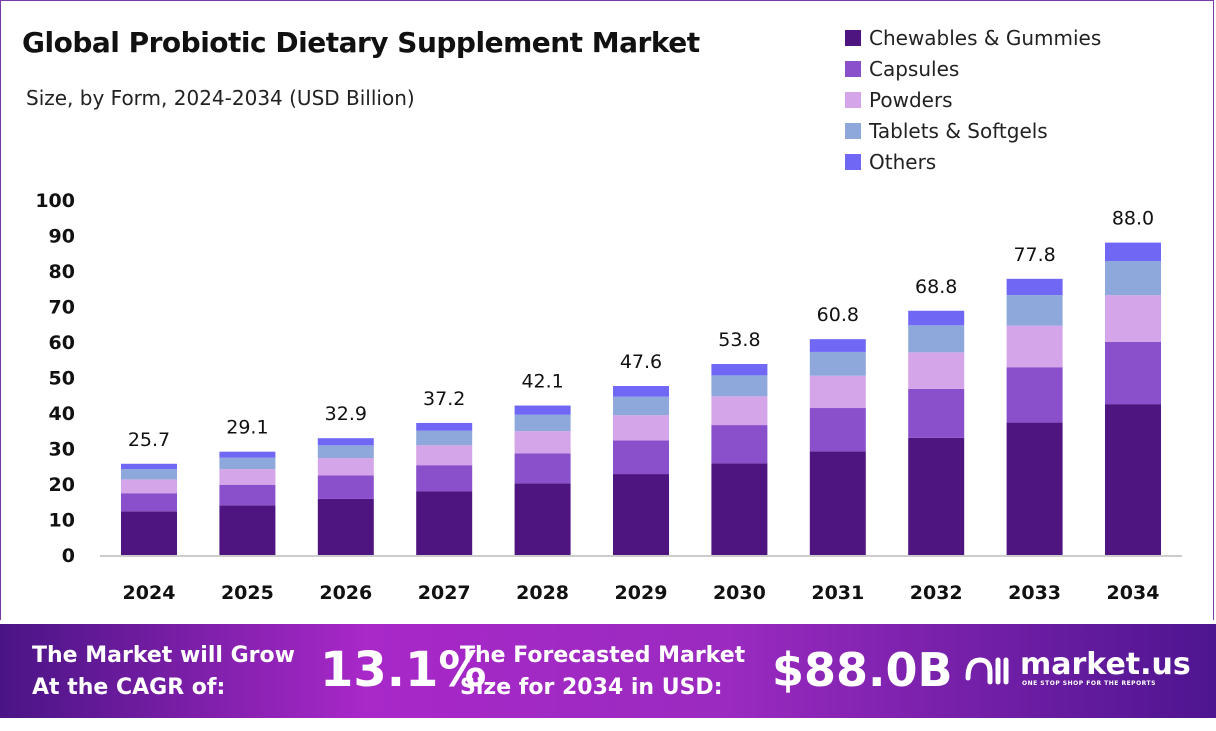  Describe the element at coordinates (973, 161) in the screenshot. I see `legend-item-others: Others` at that location.